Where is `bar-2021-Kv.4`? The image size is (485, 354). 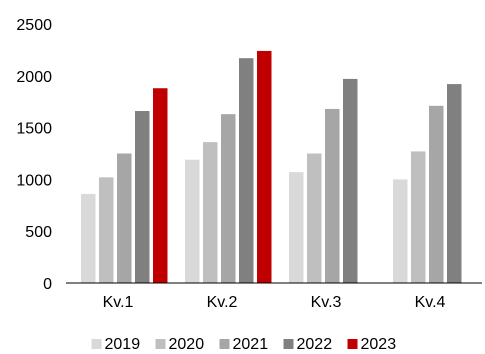 bar-2021-Kv.4 is located at coordinates (436, 194).